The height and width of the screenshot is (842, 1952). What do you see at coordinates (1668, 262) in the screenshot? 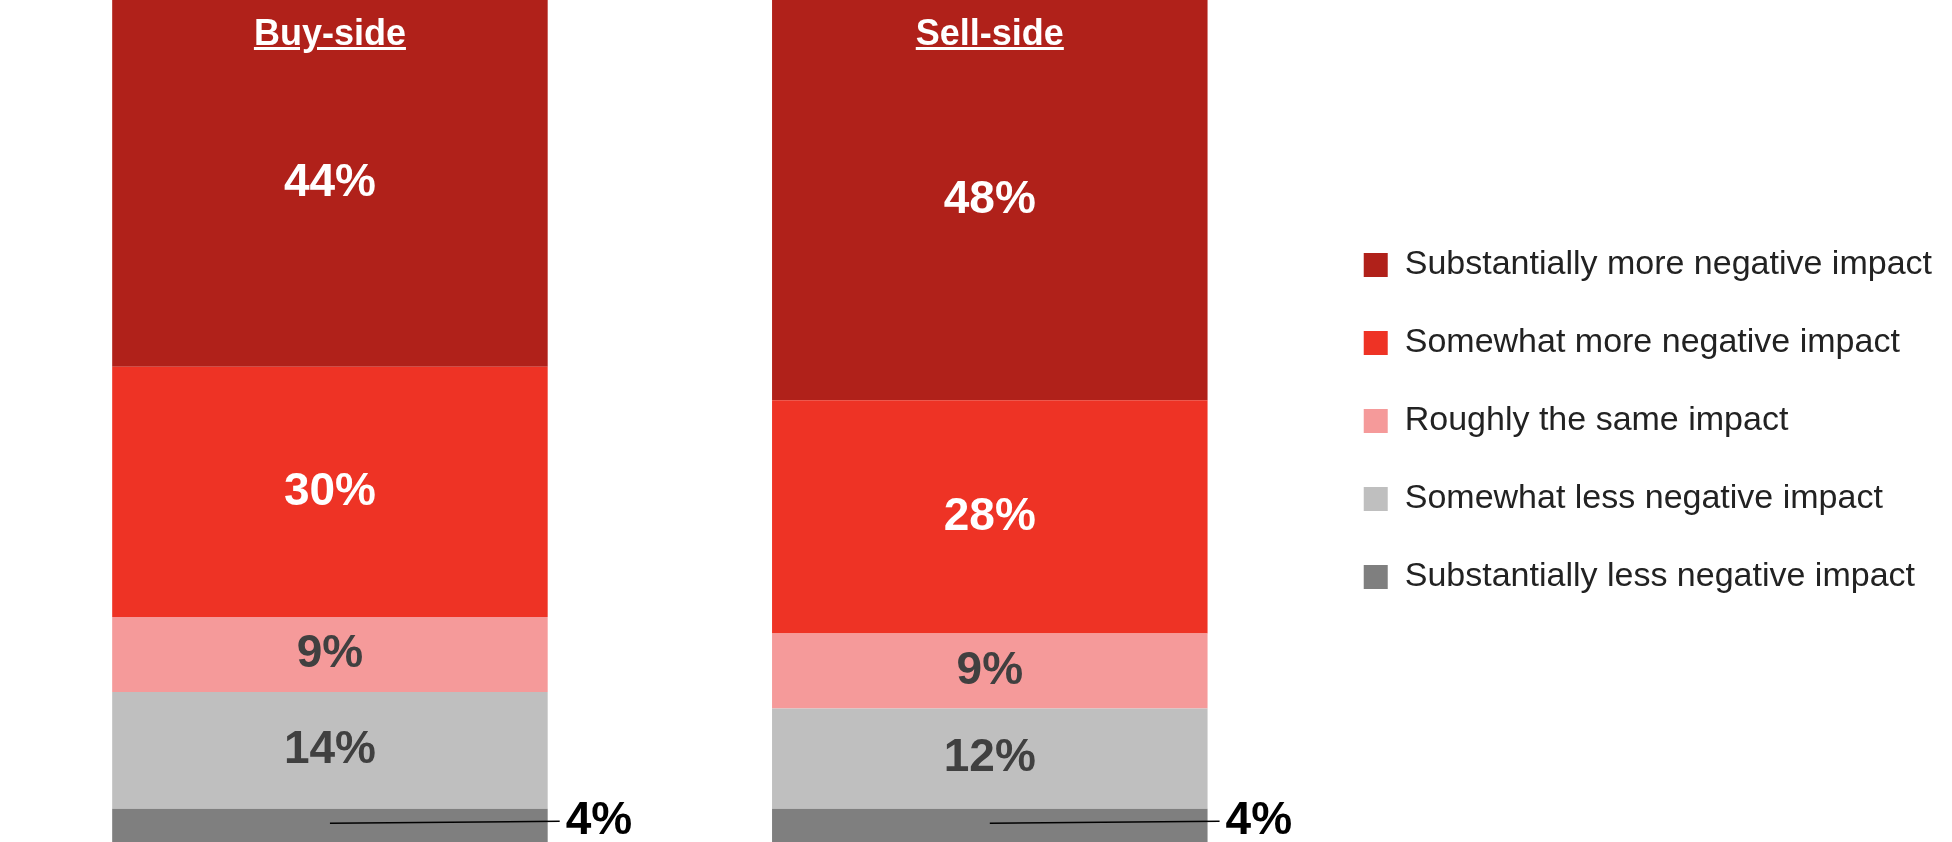
I see `legend-label: Substantially more negative impact` at bounding box center [1668, 262].